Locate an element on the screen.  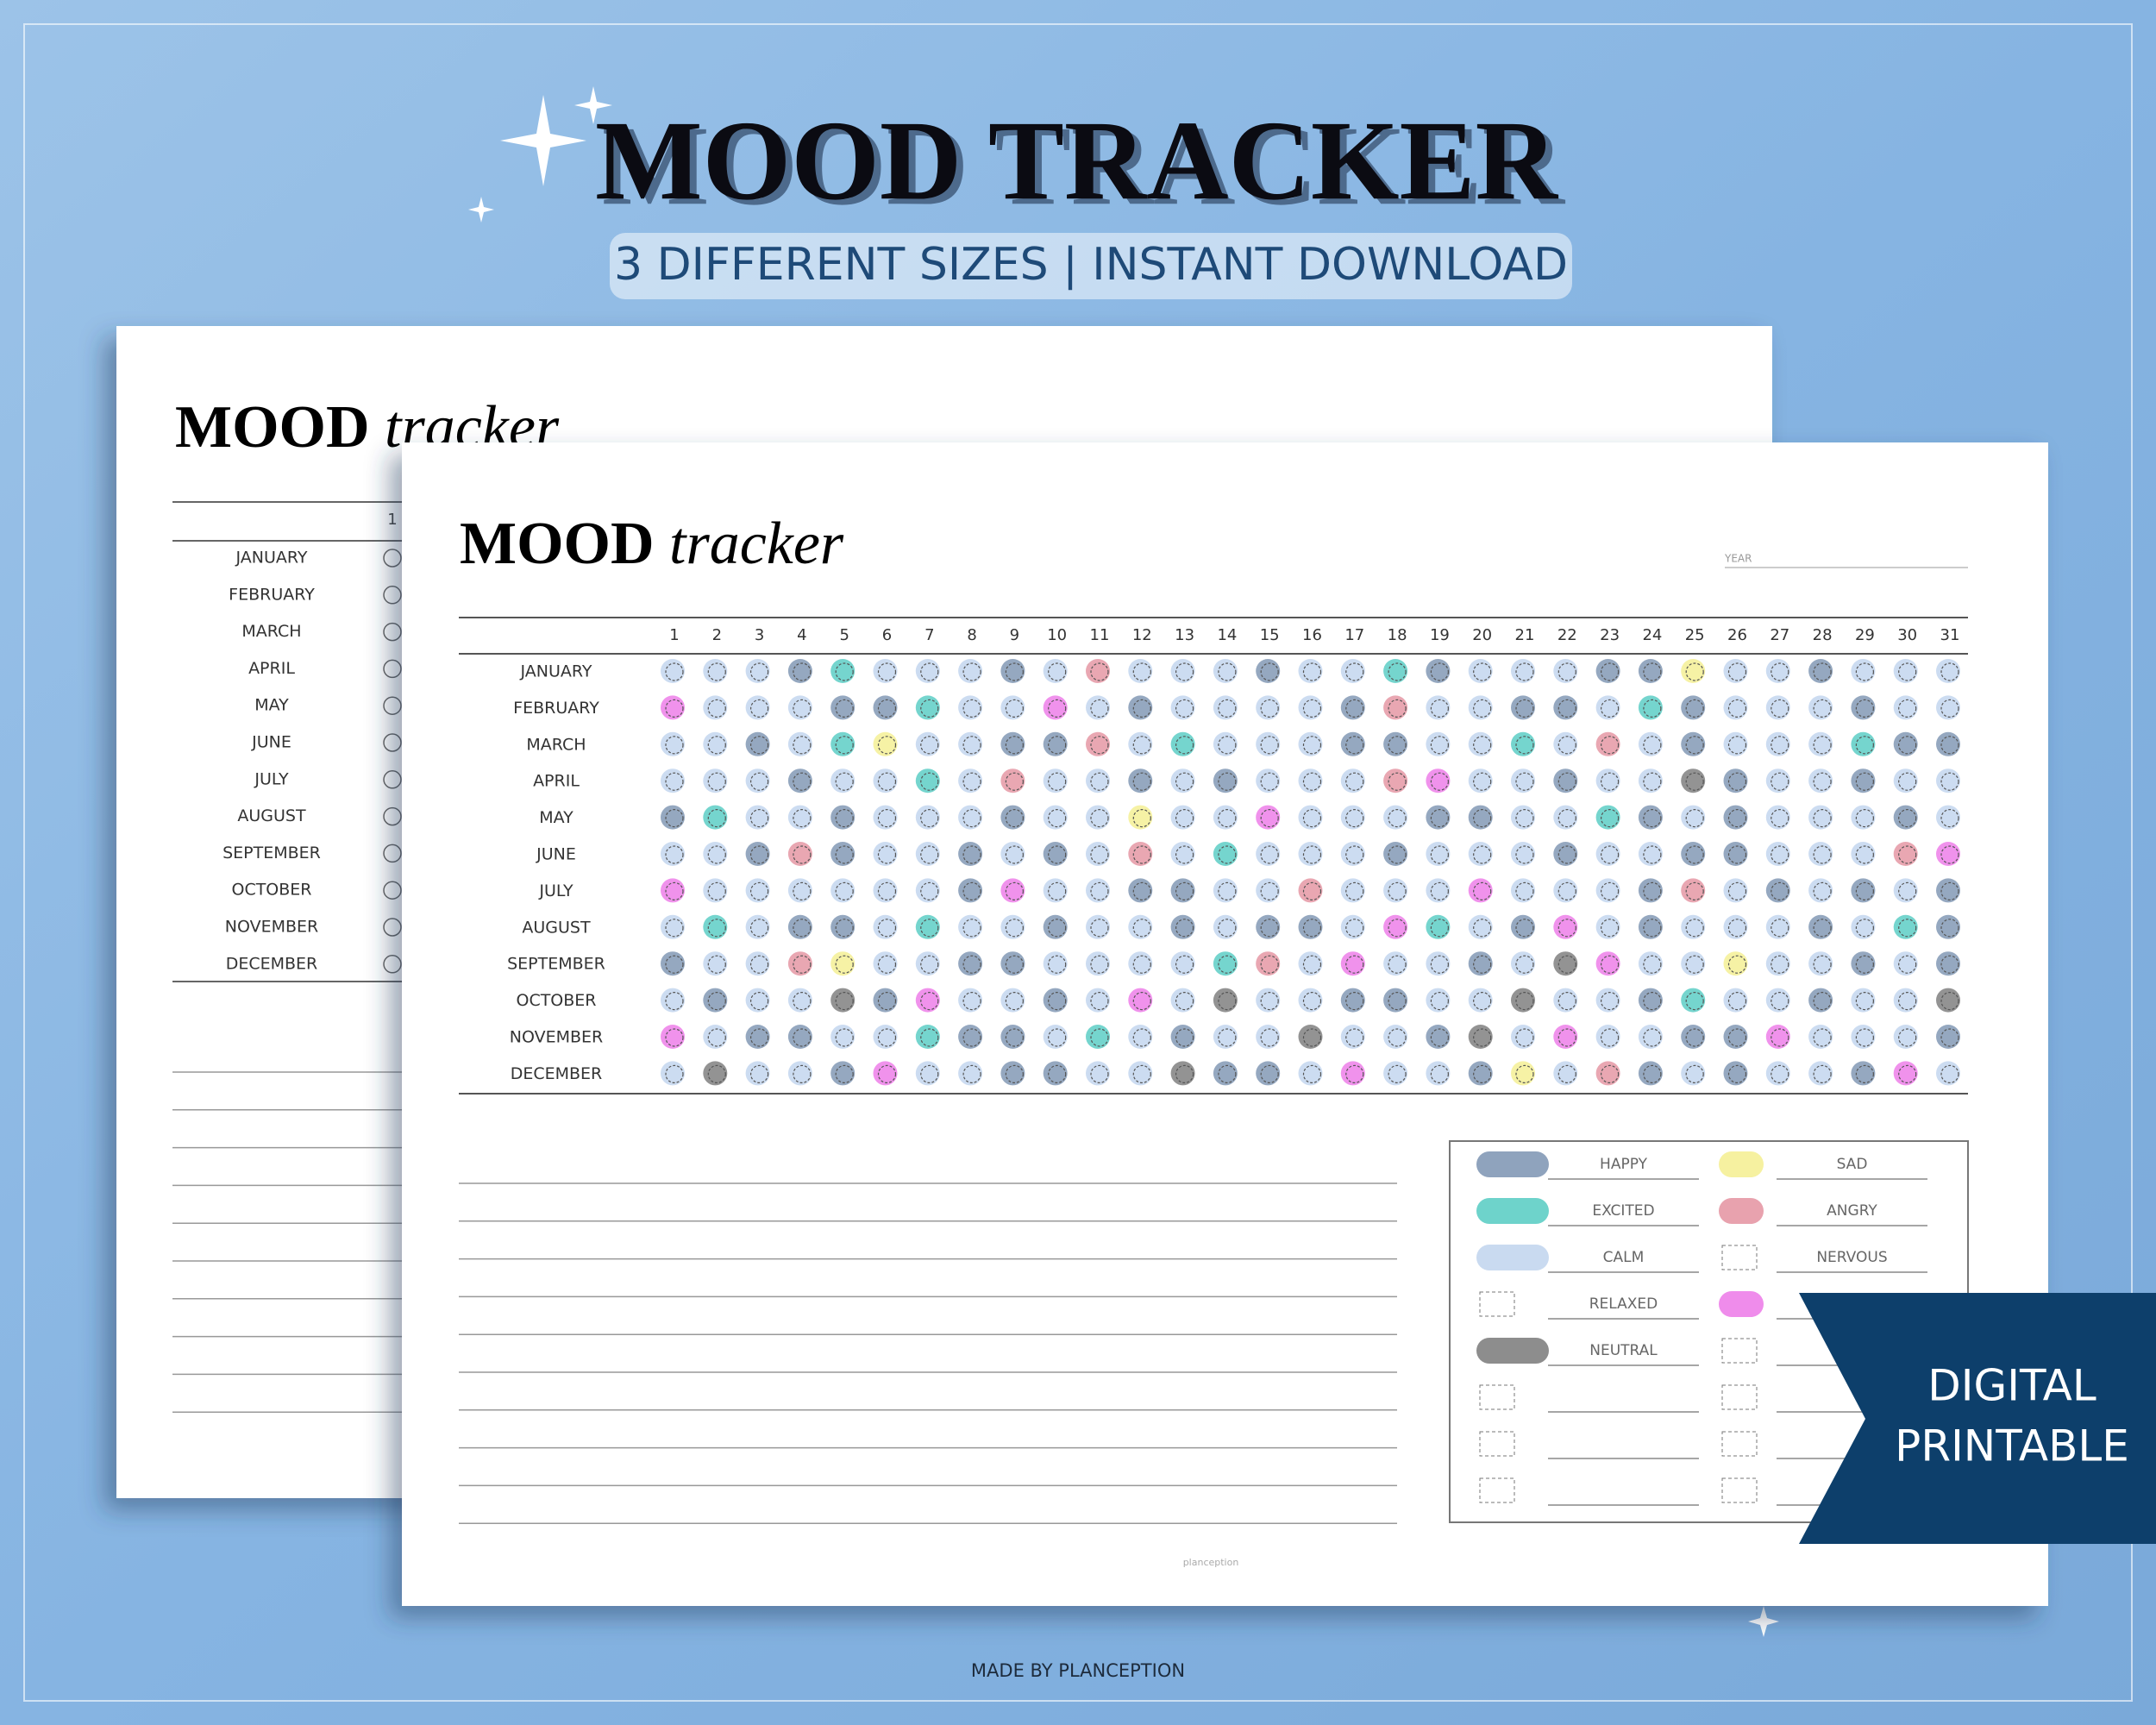
banner-line: DIGITAL is located at coordinates (2011, 1386).